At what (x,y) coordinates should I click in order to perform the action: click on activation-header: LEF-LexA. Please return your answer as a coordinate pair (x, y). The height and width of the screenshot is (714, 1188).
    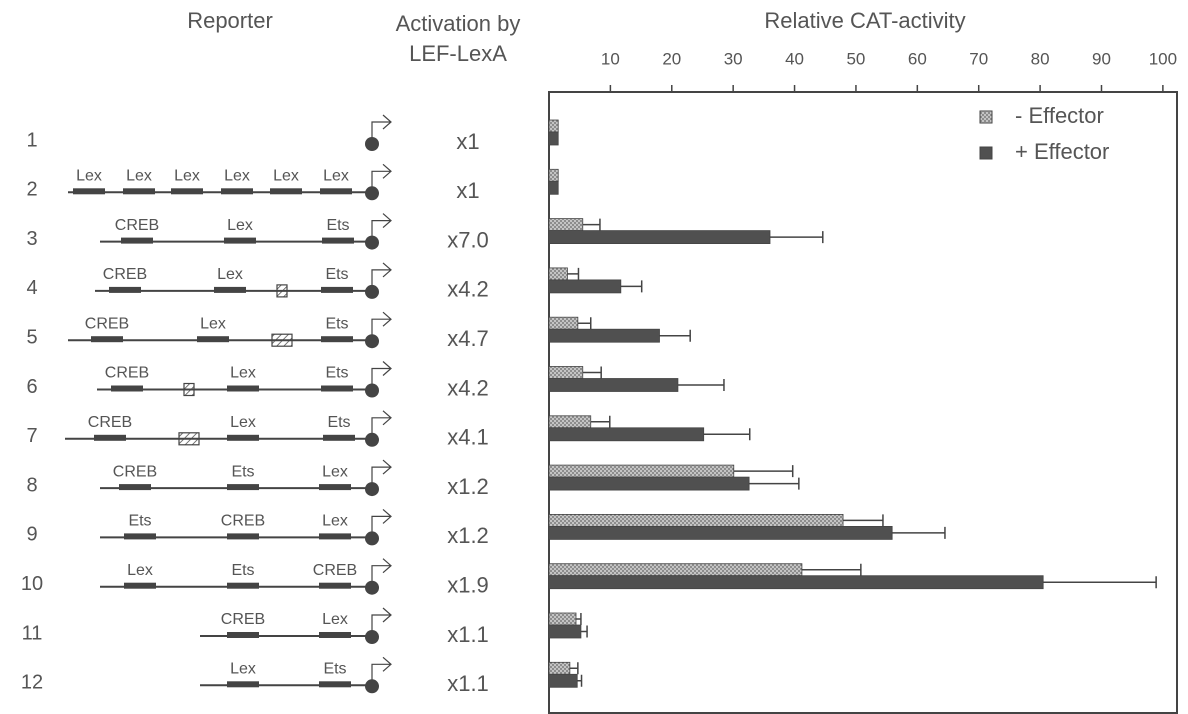
    Looking at the image, I should click on (458, 53).